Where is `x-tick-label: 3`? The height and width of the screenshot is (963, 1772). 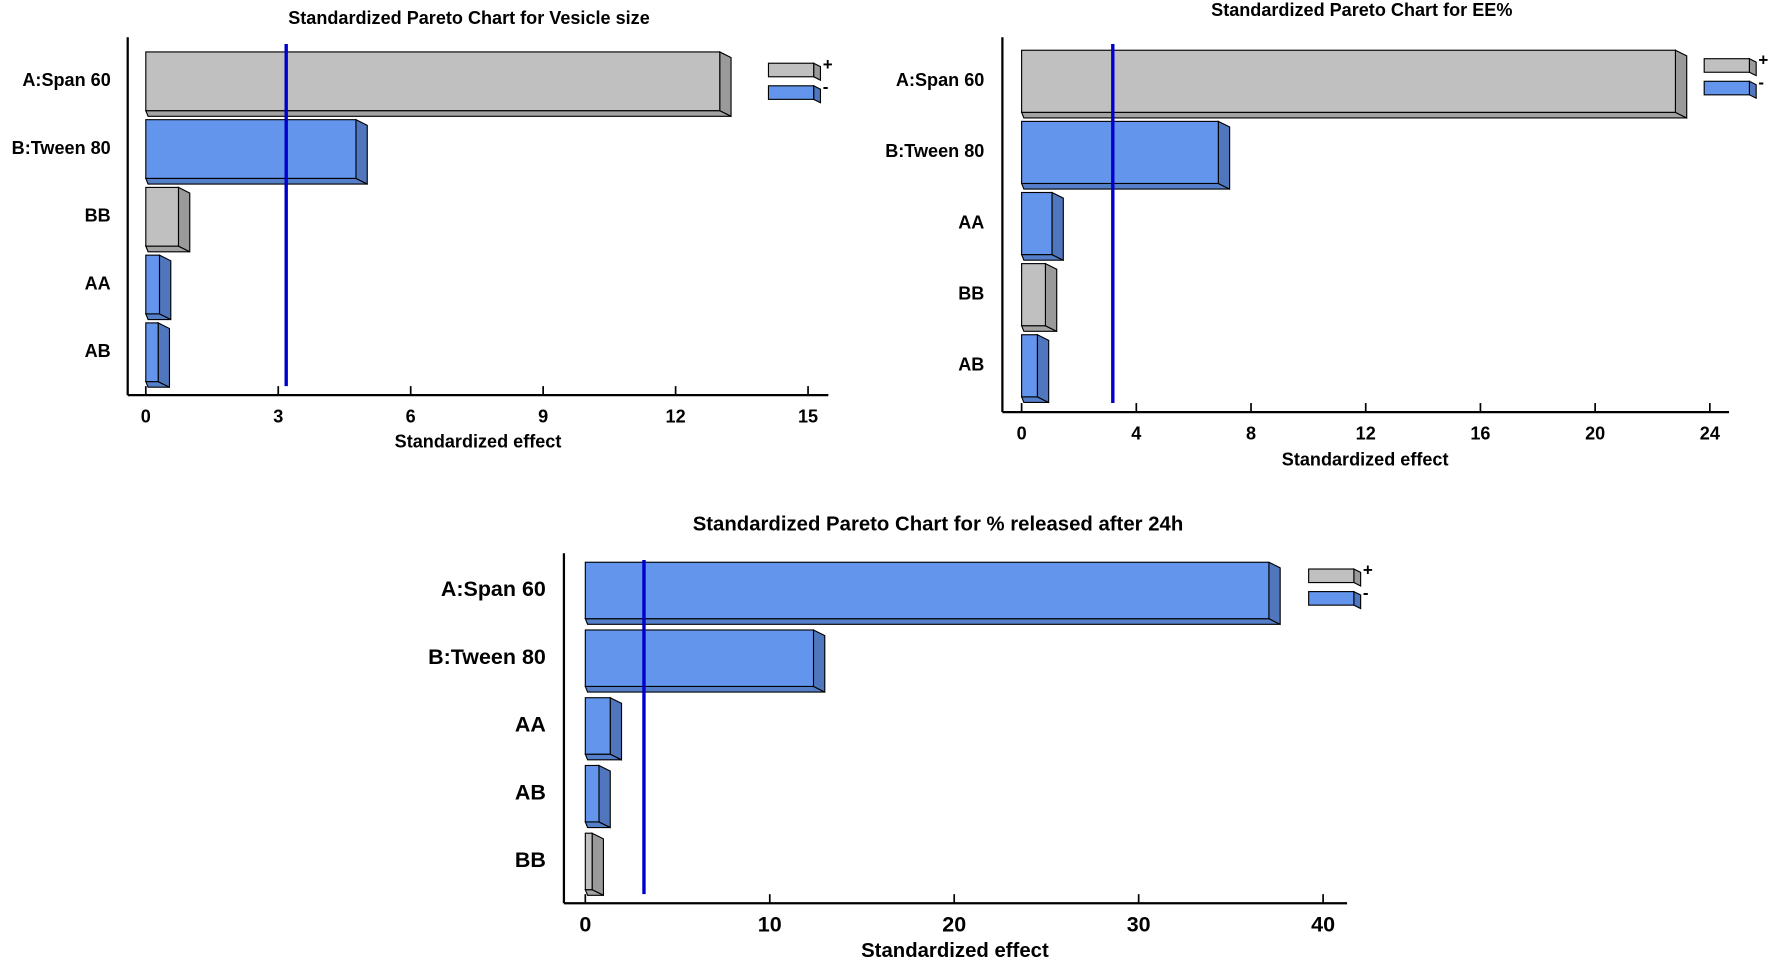 x-tick-label: 3 is located at coordinates (278, 417).